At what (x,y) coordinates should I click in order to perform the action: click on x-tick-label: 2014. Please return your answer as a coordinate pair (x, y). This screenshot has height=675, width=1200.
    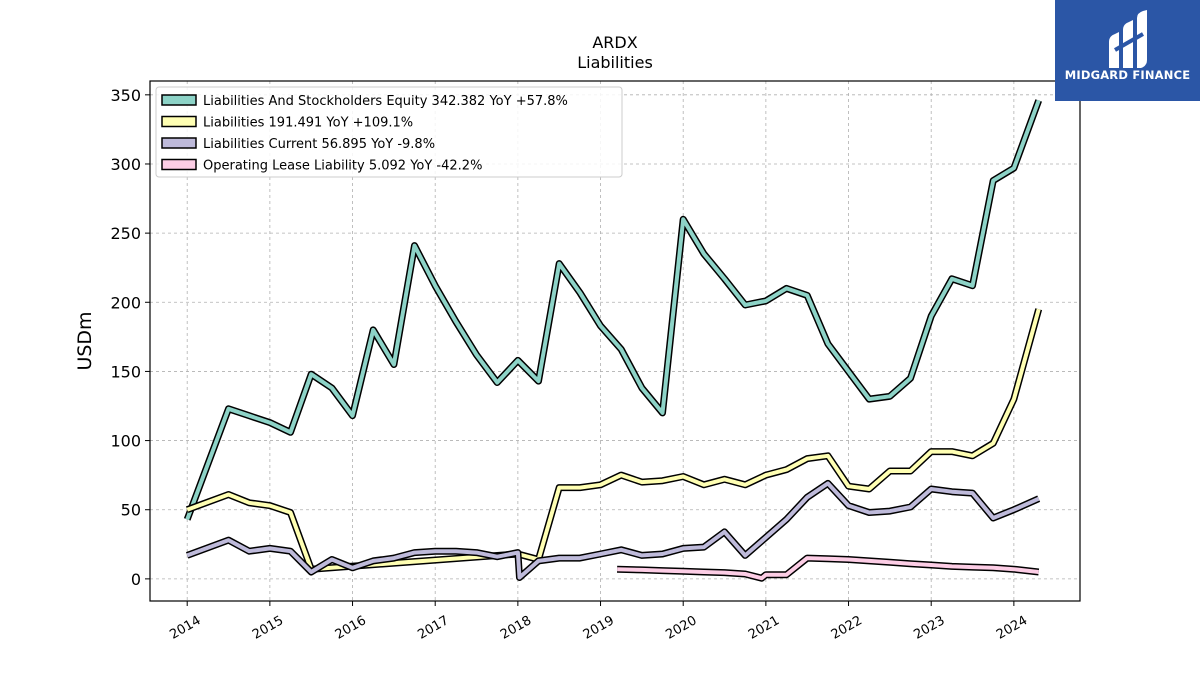
    Looking at the image, I should click on (185, 628).